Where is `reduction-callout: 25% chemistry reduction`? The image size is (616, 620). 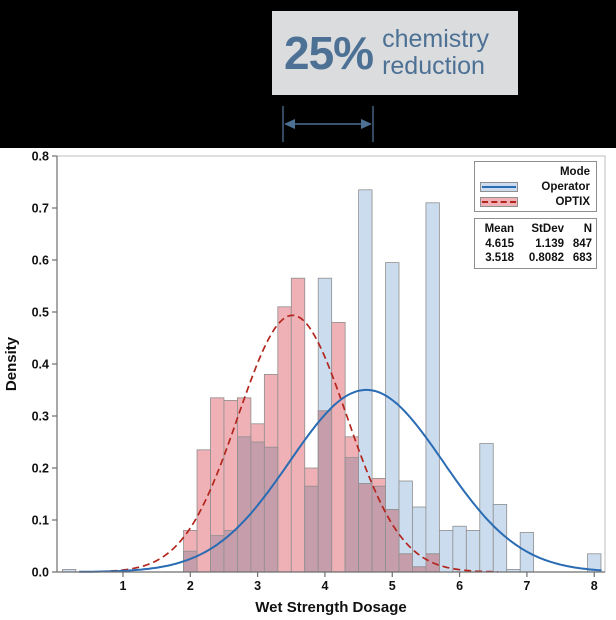 reduction-callout: 25% chemistry reduction is located at coordinates (395, 53).